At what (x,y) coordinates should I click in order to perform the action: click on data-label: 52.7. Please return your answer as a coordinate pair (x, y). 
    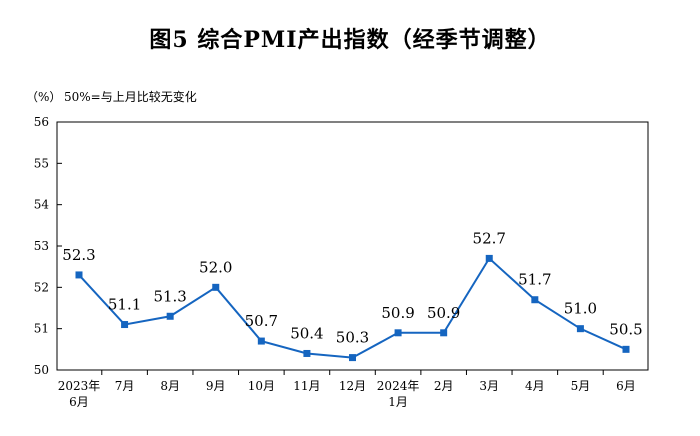
    Looking at the image, I should click on (489, 238).